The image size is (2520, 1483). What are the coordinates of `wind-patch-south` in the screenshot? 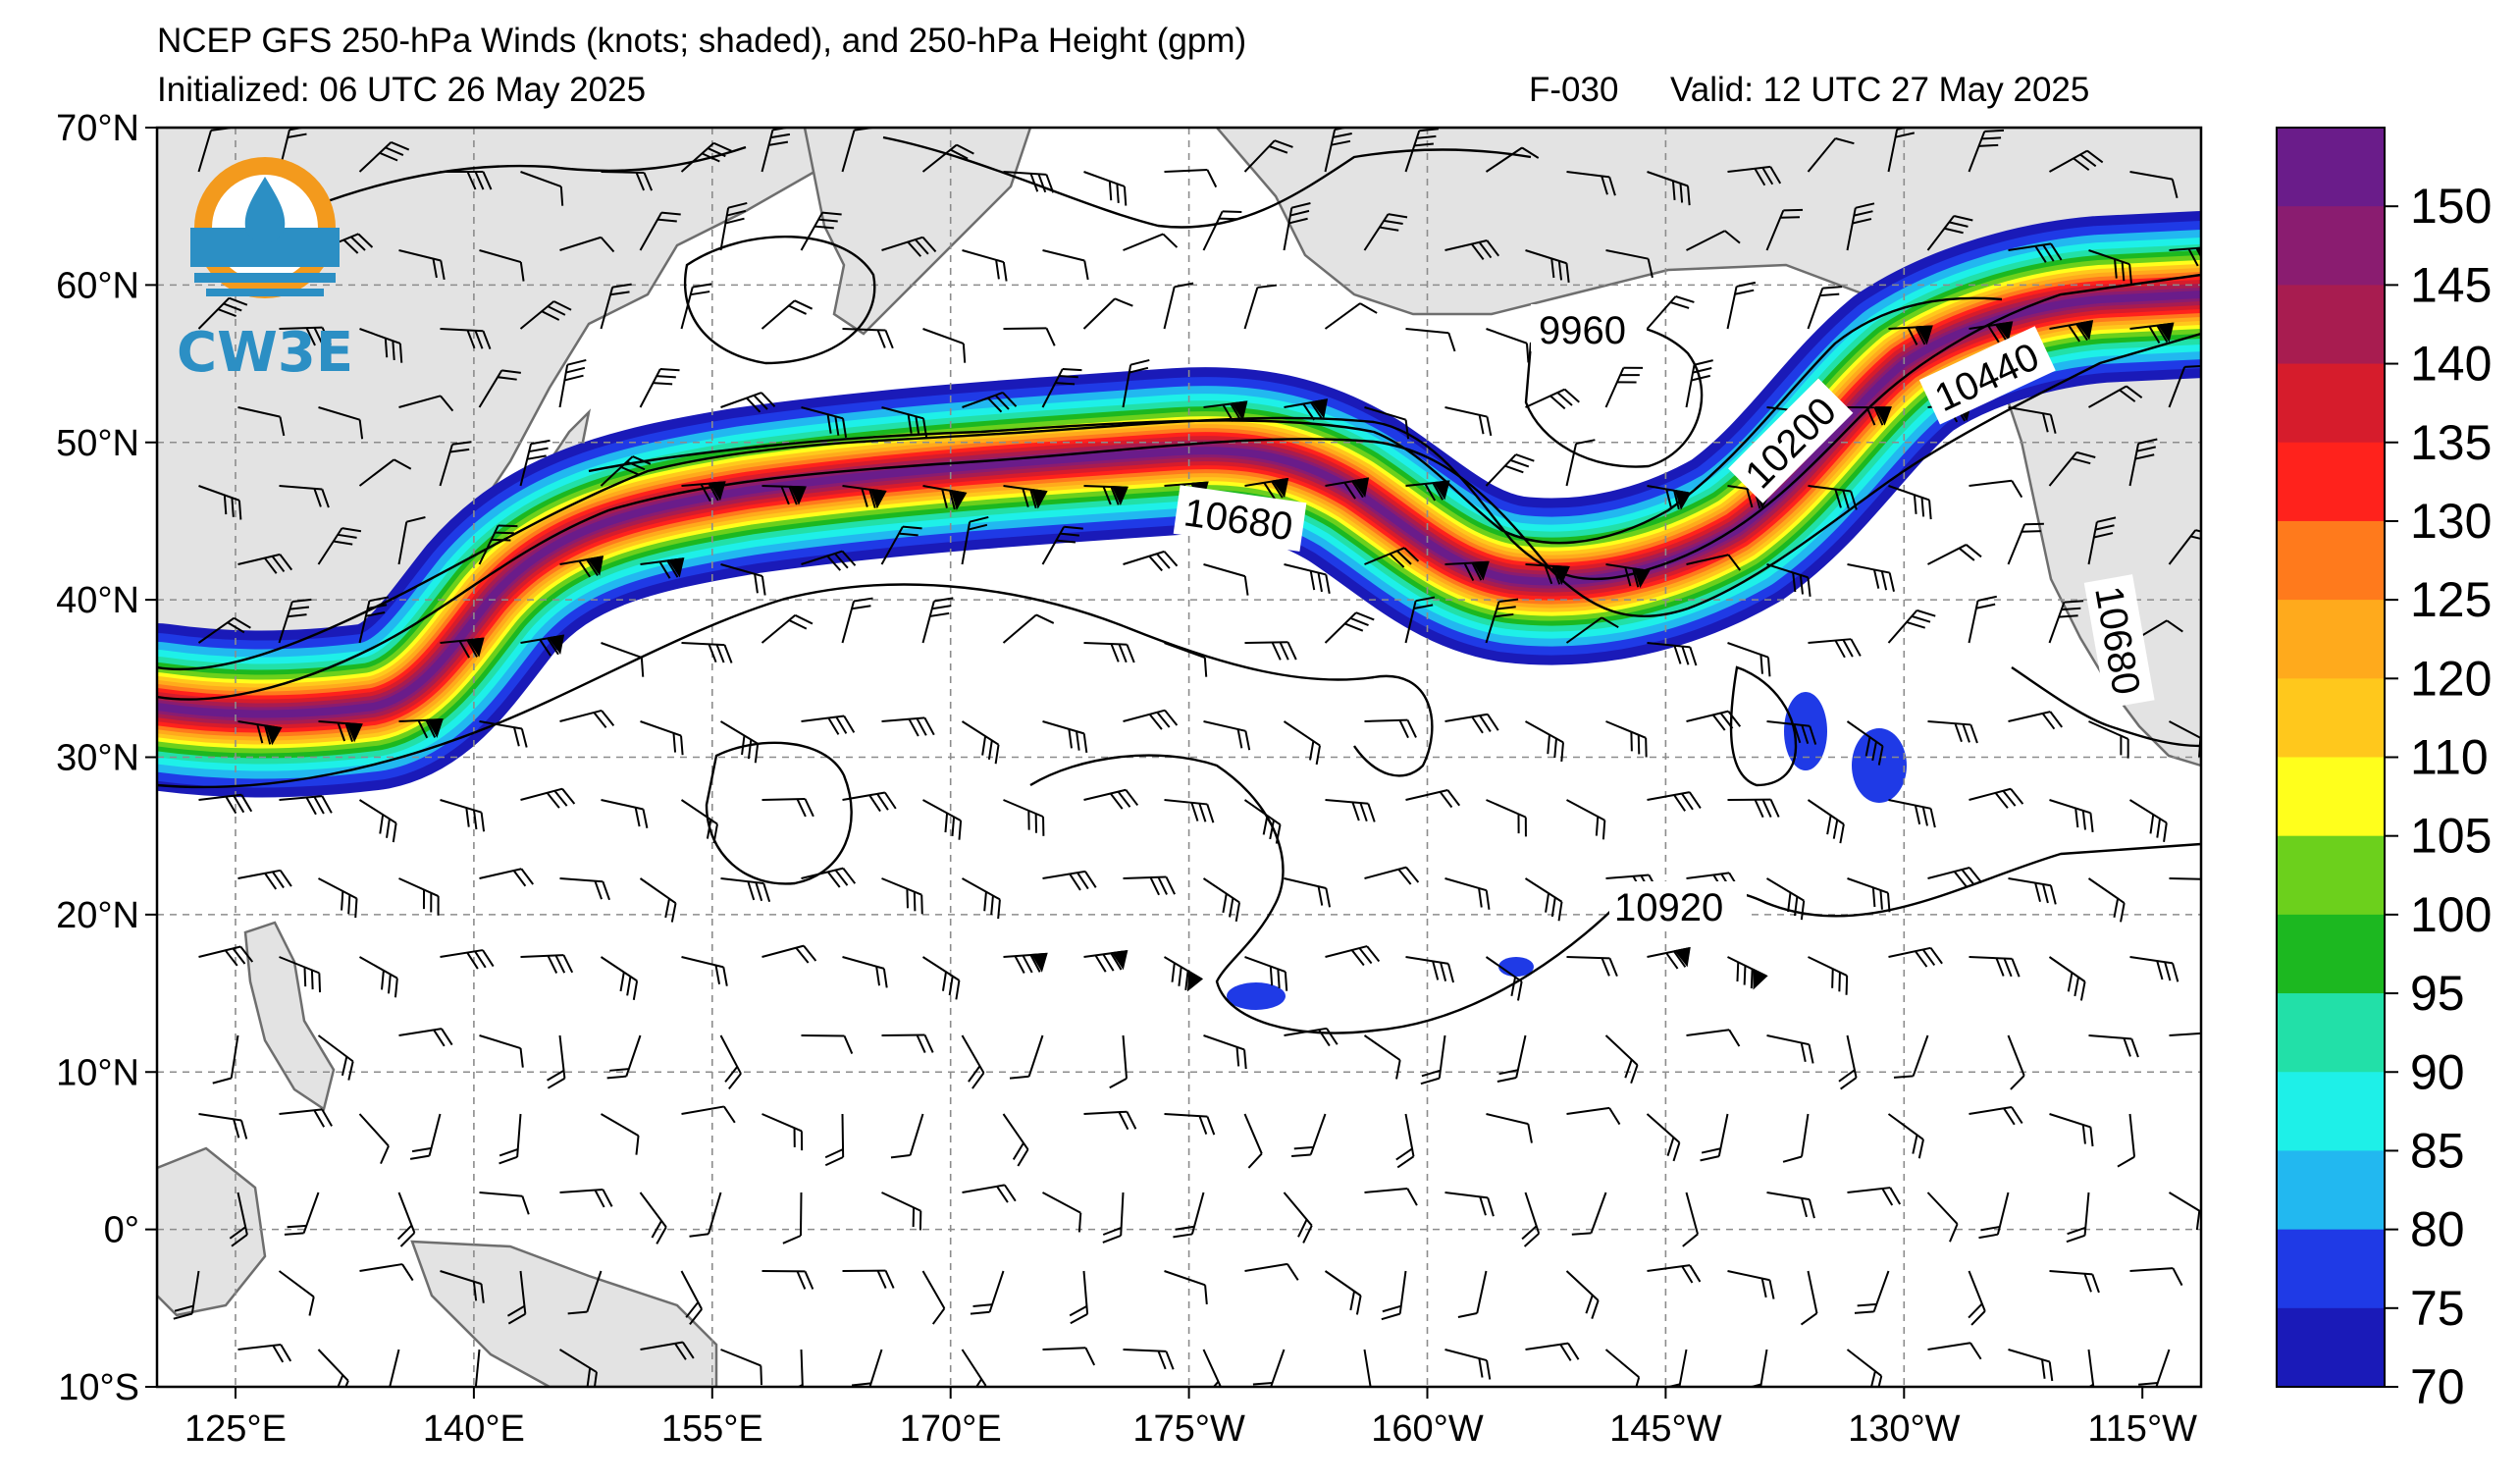 It's located at (1256, 996).